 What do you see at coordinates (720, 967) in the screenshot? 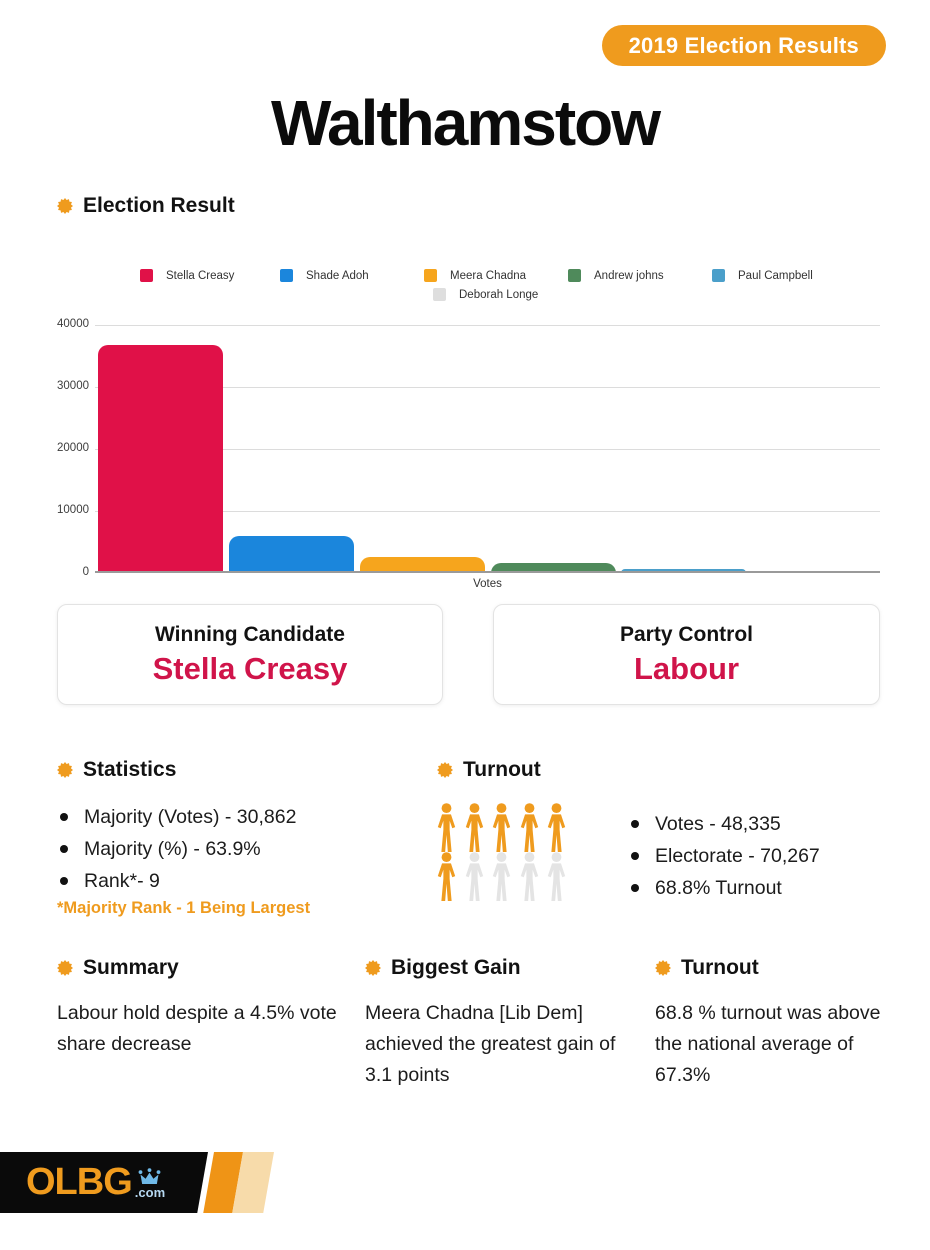
I see `turnout-note-heading-label: Turnout` at bounding box center [720, 967].